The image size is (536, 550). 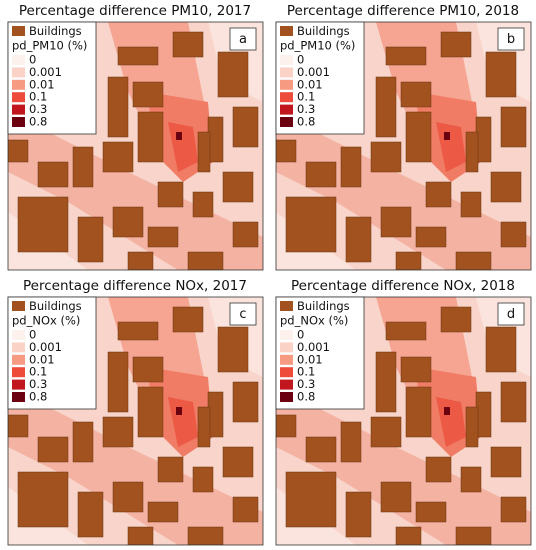 I want to click on panel-letter: a, so click(x=243, y=39).